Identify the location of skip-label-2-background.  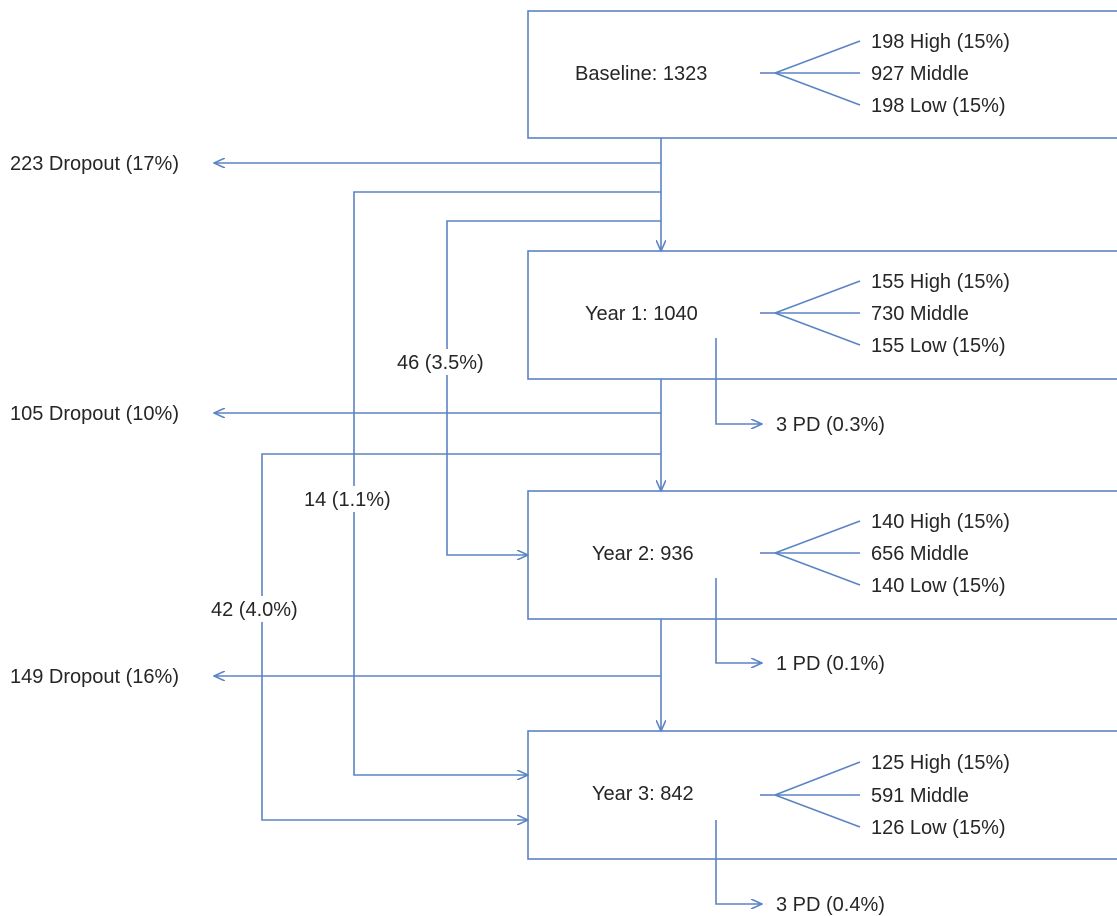
(355, 499).